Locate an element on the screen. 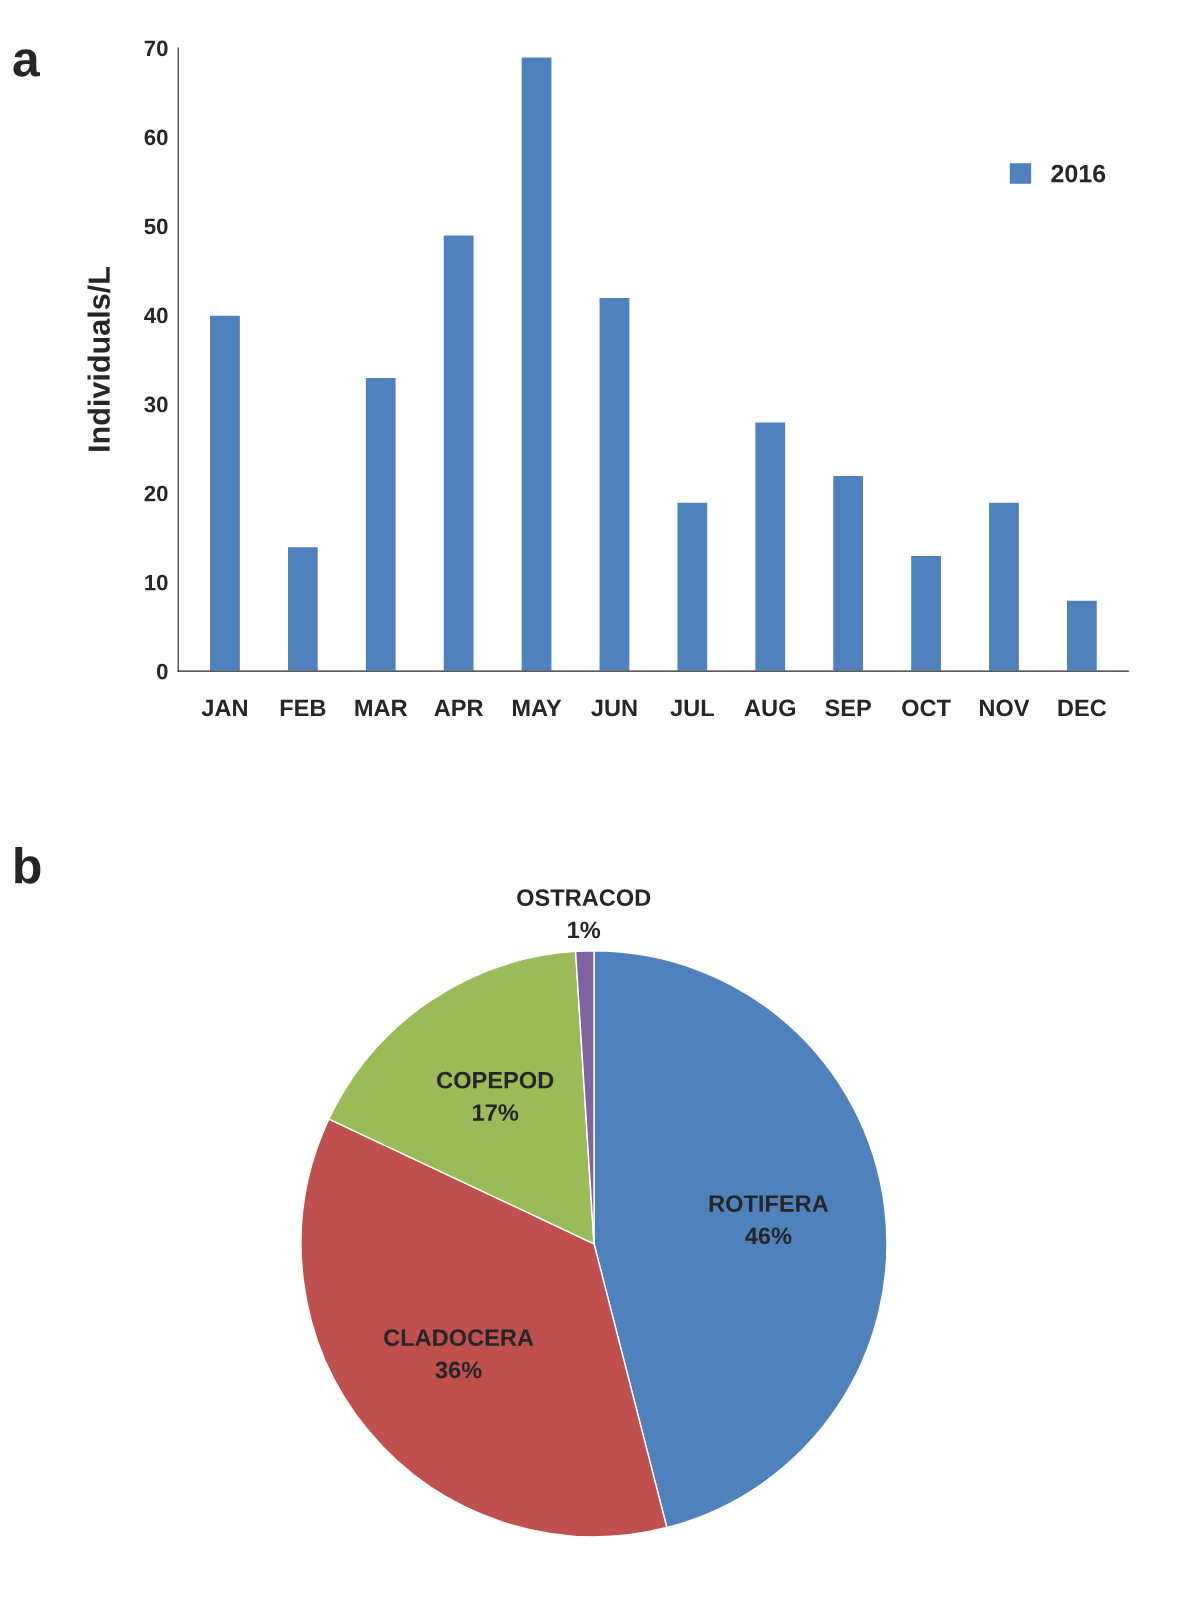  x-tick-label: JAN is located at coordinates (224, 708).